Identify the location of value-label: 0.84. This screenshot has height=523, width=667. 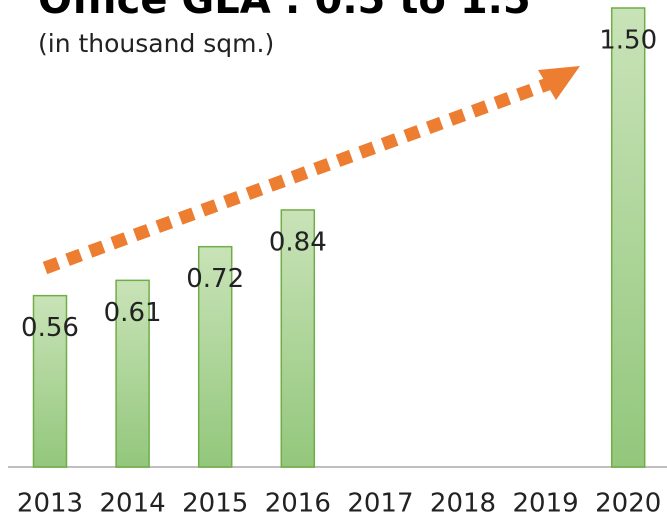
(298, 242).